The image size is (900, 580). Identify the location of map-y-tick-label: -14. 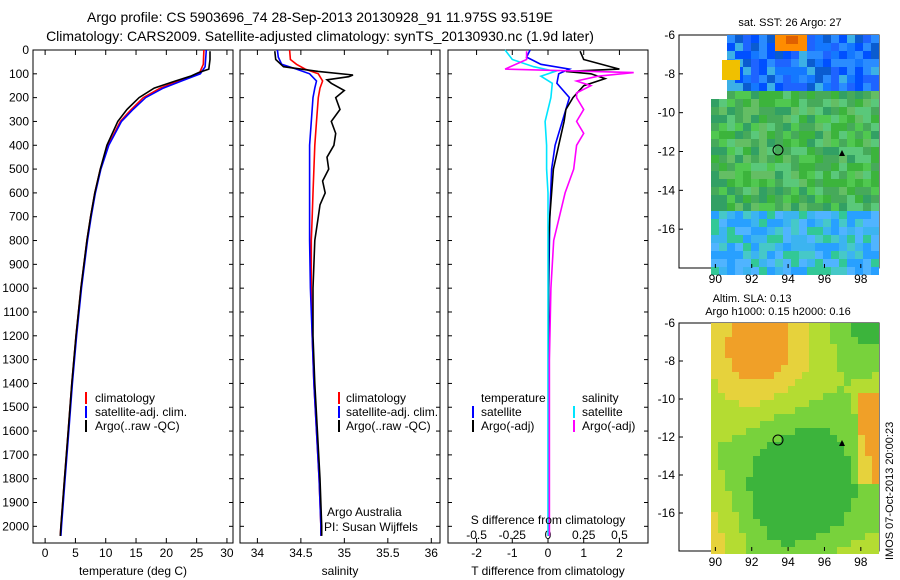
(667, 475).